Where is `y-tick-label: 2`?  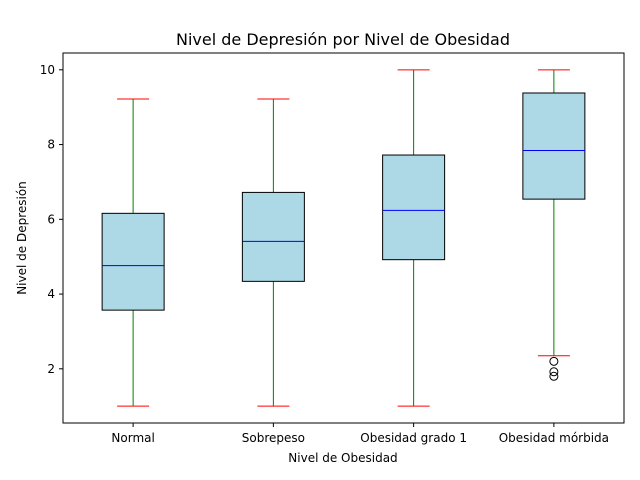 y-tick-label: 2 is located at coordinates (51, 369).